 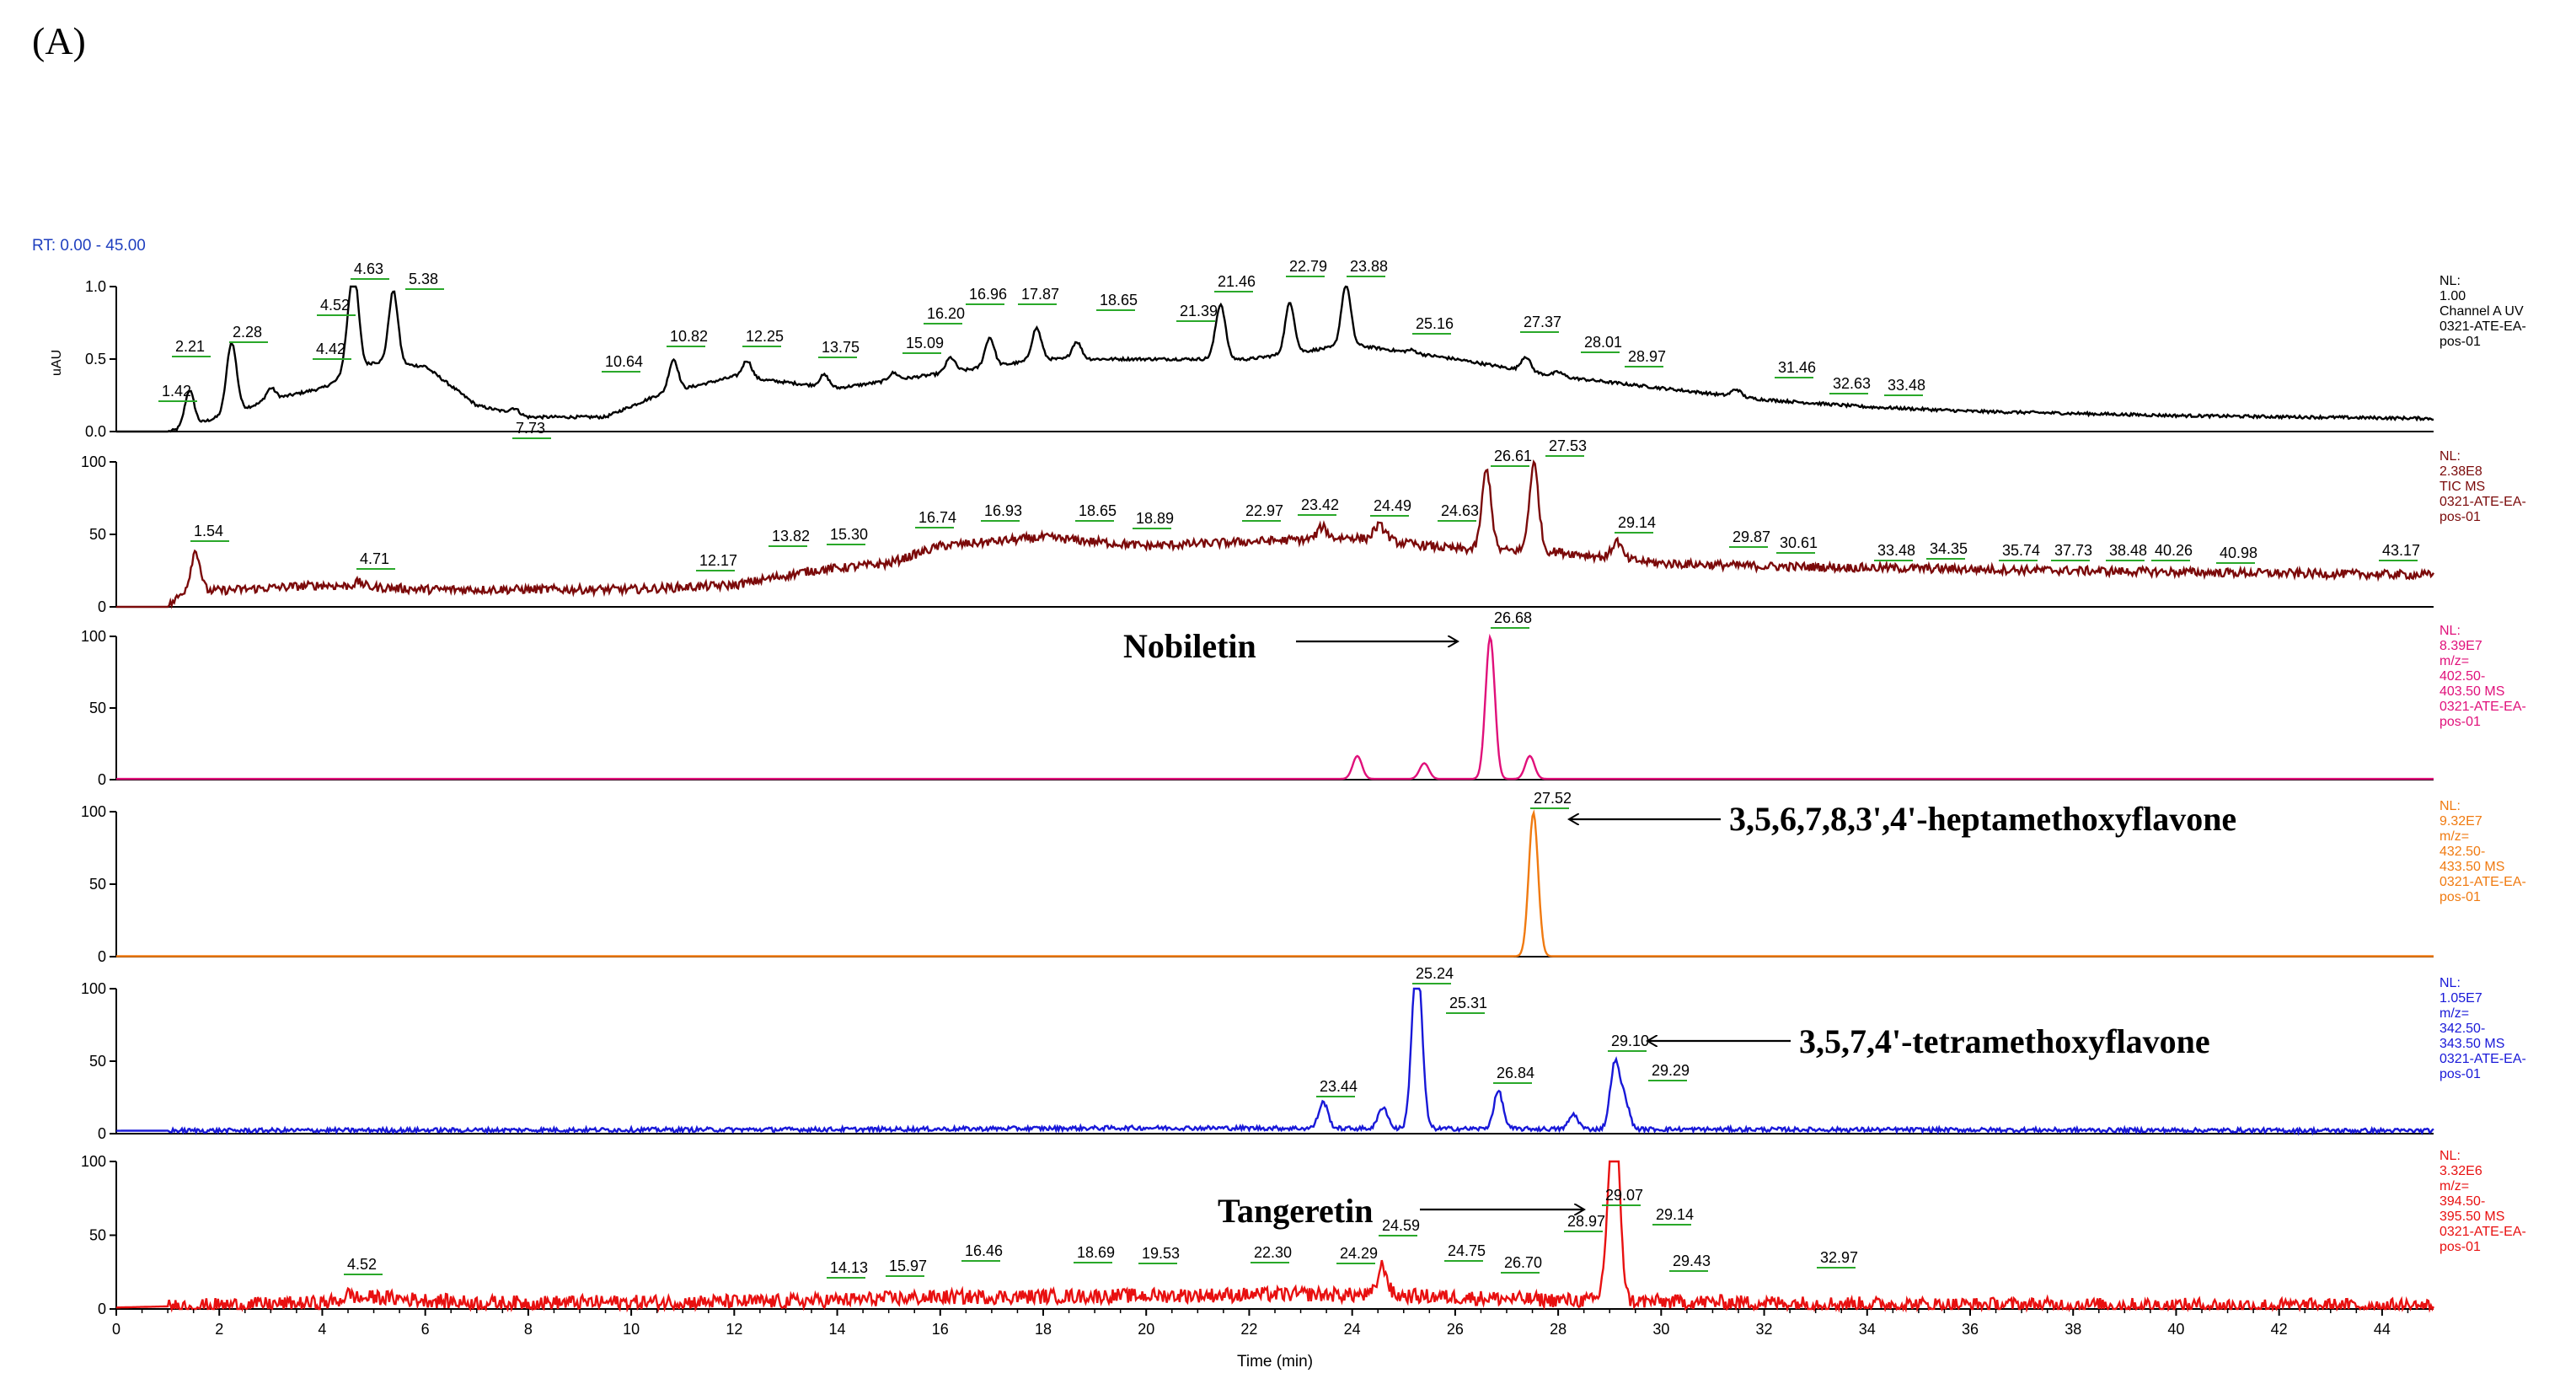 I want to click on peak-label: 4.42, so click(x=331, y=349).